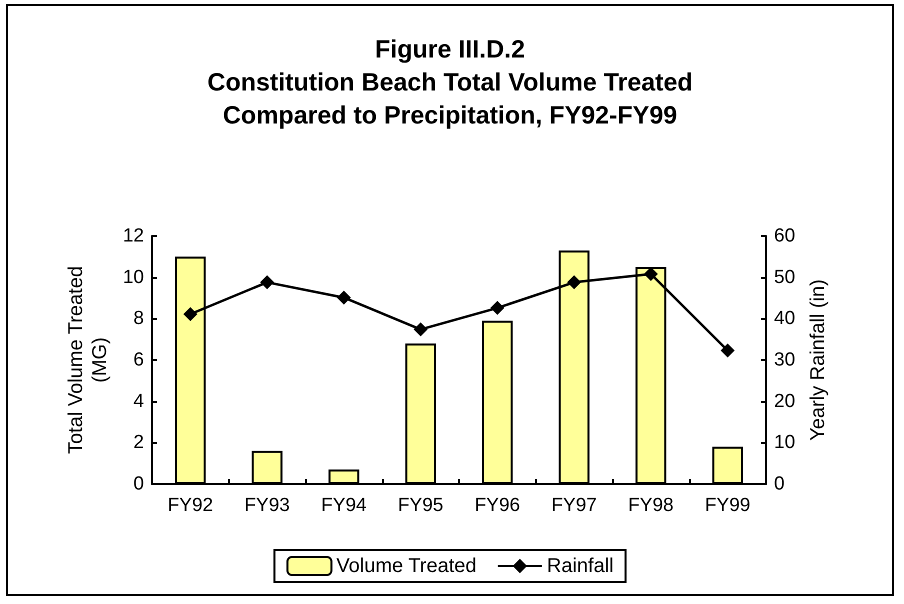  Describe the element at coordinates (87, 360) in the screenshot. I see `y-axis-title: Total Volume Treated (MG)` at that location.